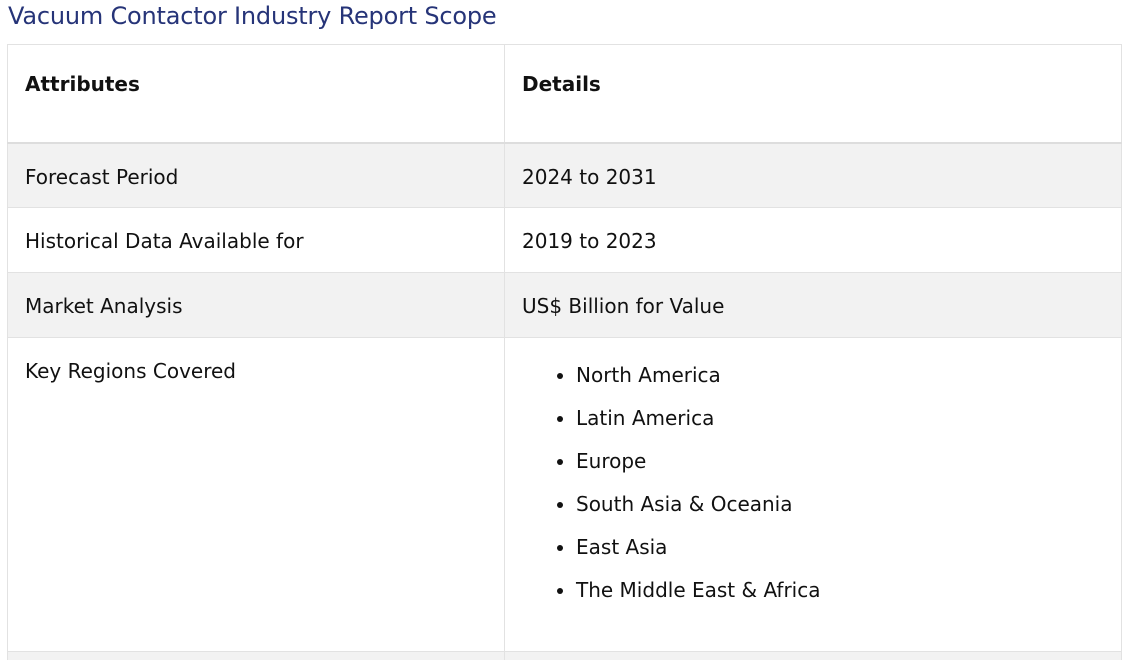 This screenshot has height=660, width=1128. What do you see at coordinates (813, 240) in the screenshot?
I see `detail-cell: 2019 to 2023` at bounding box center [813, 240].